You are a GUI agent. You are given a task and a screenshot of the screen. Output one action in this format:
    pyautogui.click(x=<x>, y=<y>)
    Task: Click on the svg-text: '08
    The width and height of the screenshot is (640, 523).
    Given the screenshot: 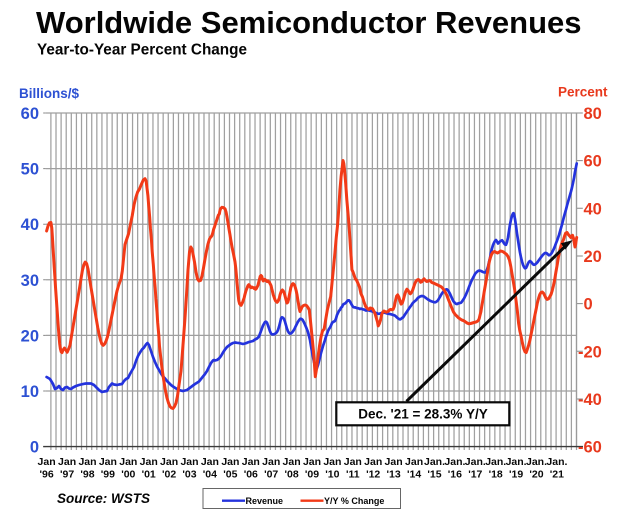 What is the action you would take?
    pyautogui.click(x=292, y=475)
    